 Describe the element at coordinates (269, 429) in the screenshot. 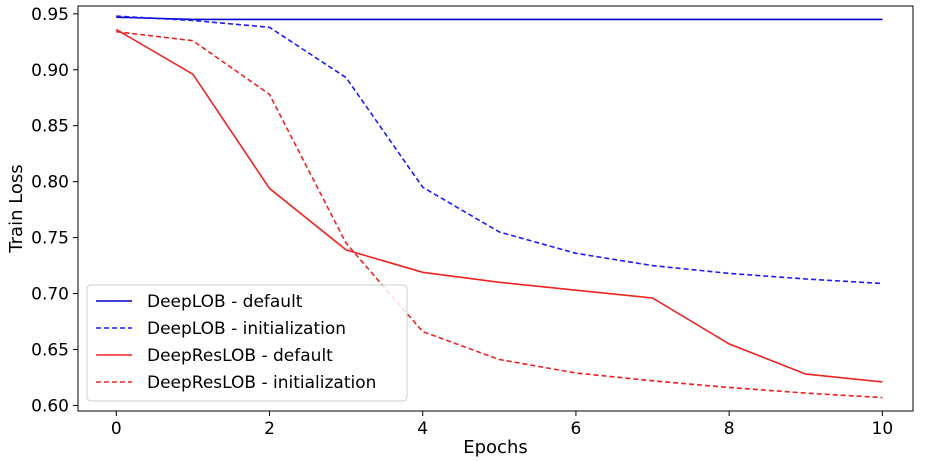

I see `x-tick-label: 2` at that location.